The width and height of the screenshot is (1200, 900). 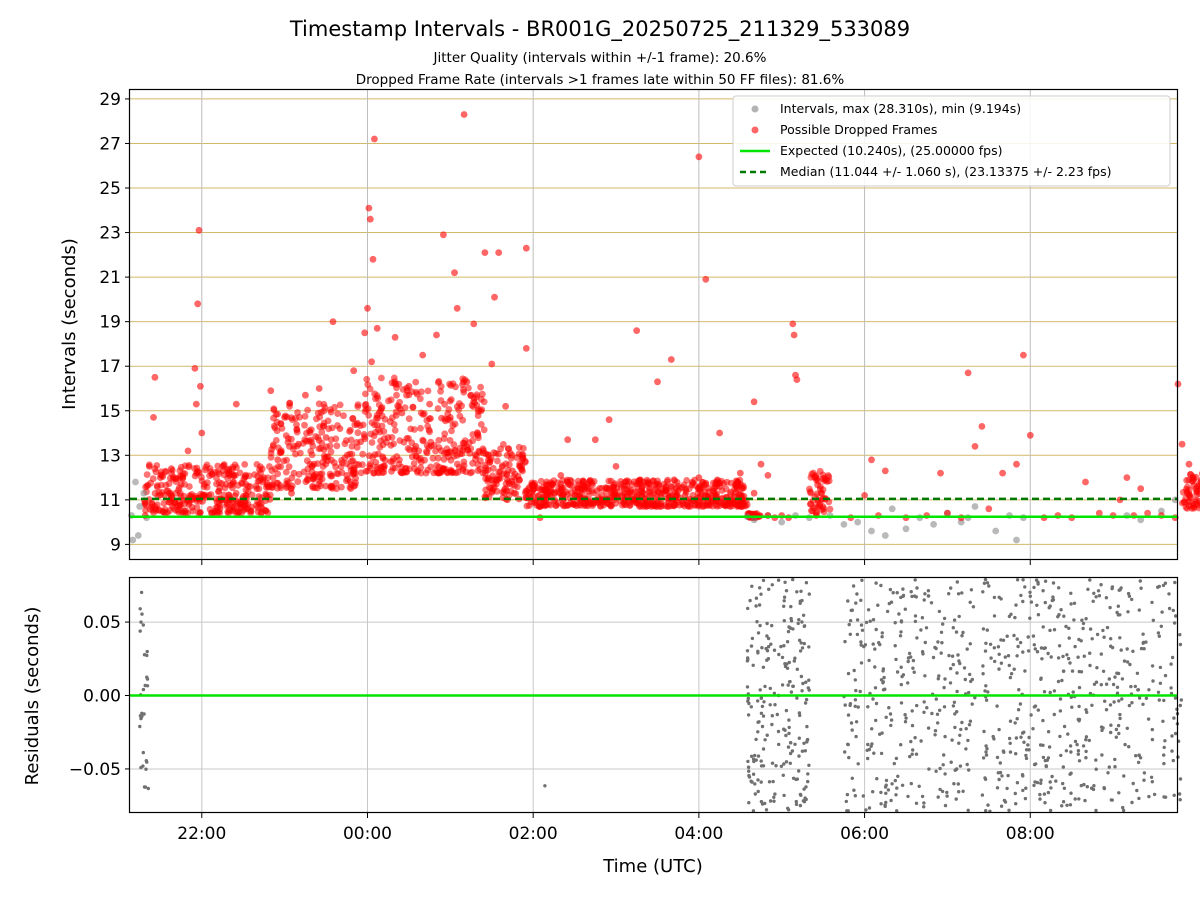 What do you see at coordinates (509, 495) in the screenshot?
I see `dense-band-3-point` at bounding box center [509, 495].